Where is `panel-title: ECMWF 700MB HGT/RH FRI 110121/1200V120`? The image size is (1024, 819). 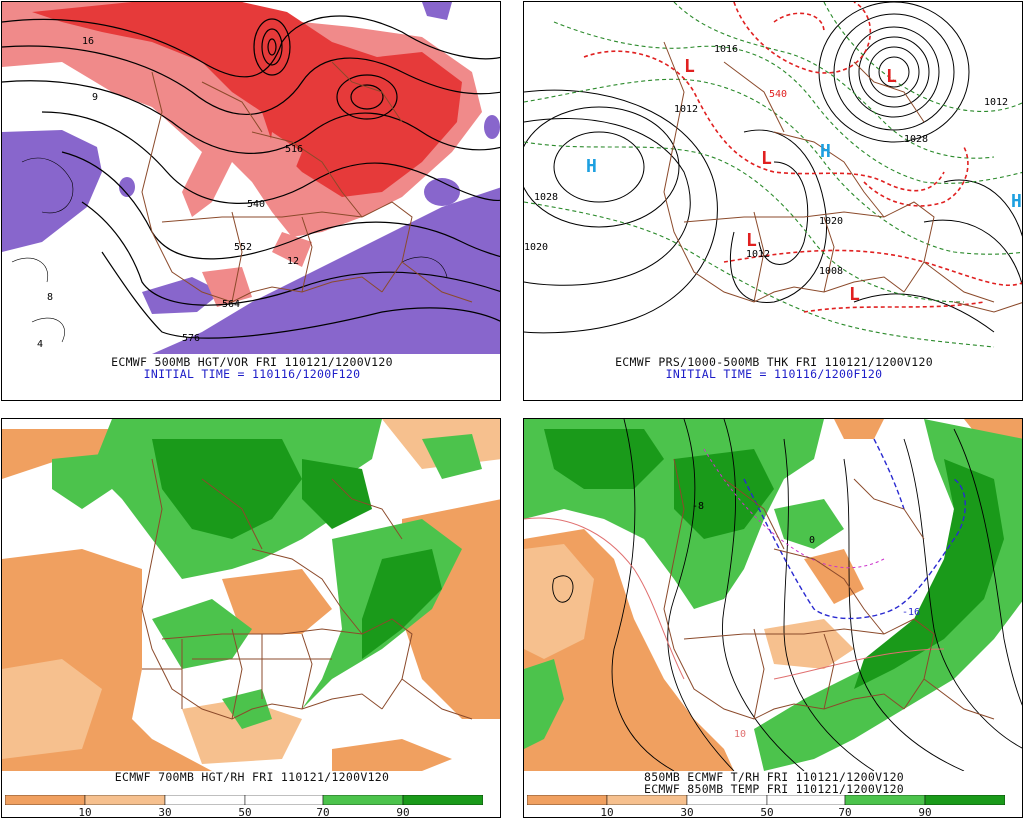 panel-title: ECMWF 700MB HGT/RH FRI 110121/1200V120 is located at coordinates (252, 777).